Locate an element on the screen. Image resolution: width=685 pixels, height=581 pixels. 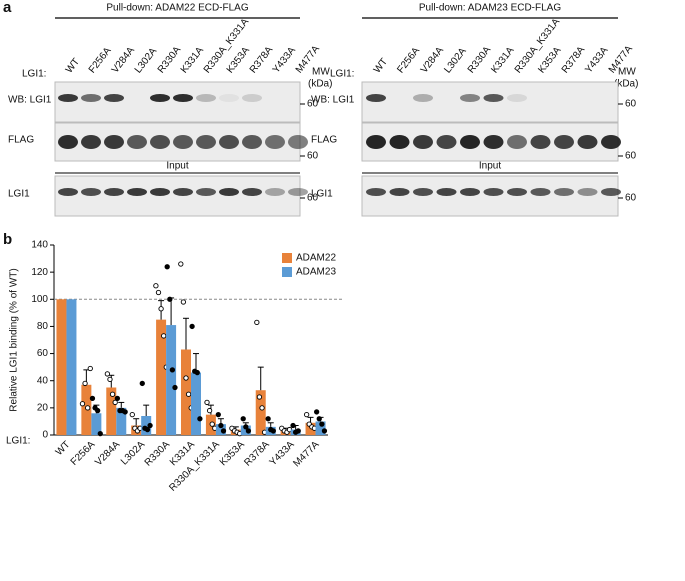
mw-unit: (kDa) is located at coordinates (320, 84).